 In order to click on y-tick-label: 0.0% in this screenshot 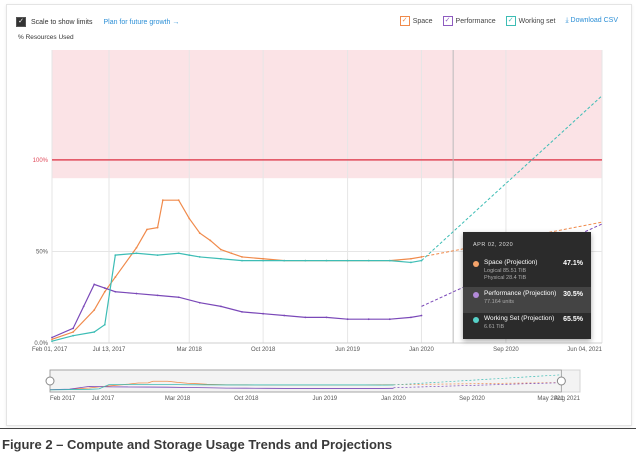, I will do `click(41, 344)`.